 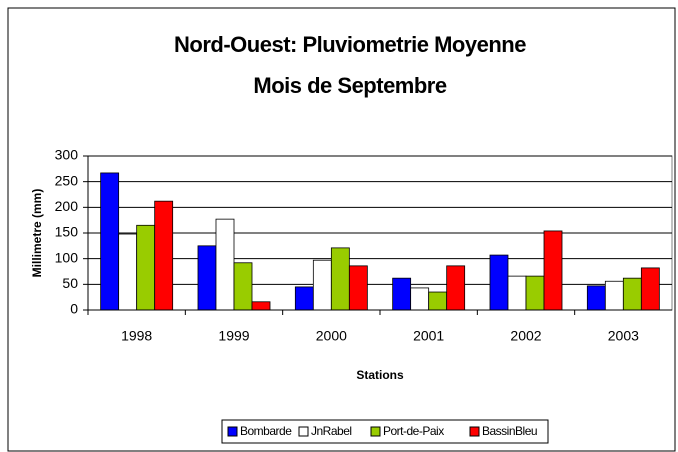 I want to click on y-tick-label: 250, so click(x=67, y=180).